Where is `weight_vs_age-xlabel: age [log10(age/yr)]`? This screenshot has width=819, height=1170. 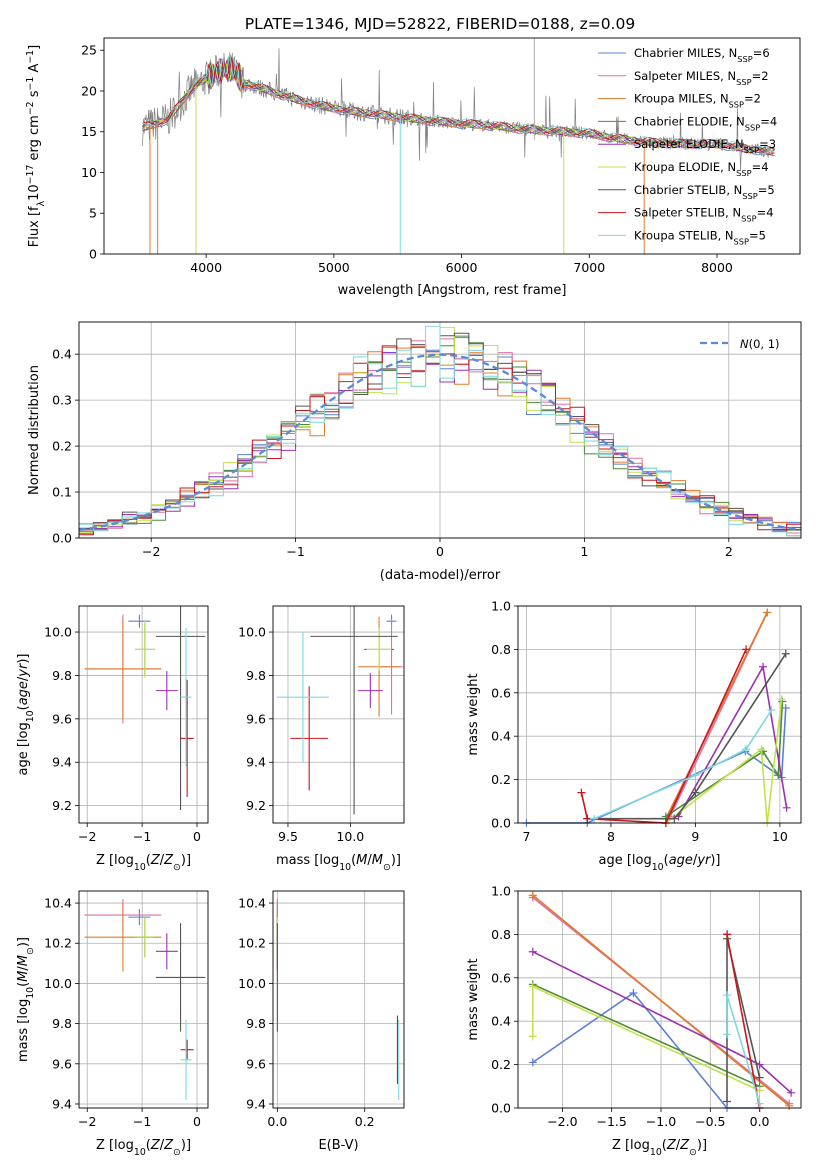
weight_vs_age-xlabel: age [log10(age/yr)] is located at coordinates (659, 863).